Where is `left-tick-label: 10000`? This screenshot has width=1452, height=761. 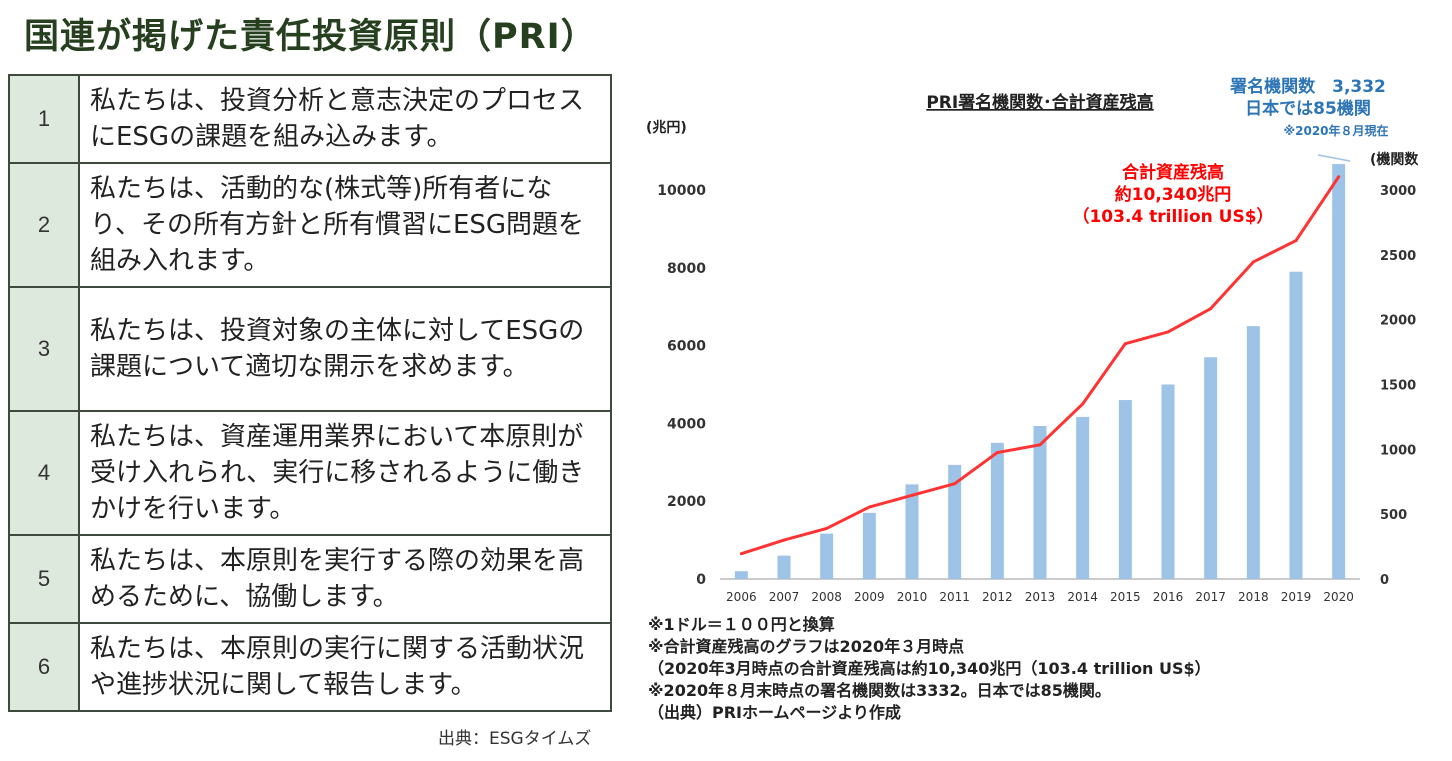 left-tick-label: 10000 is located at coordinates (681, 191).